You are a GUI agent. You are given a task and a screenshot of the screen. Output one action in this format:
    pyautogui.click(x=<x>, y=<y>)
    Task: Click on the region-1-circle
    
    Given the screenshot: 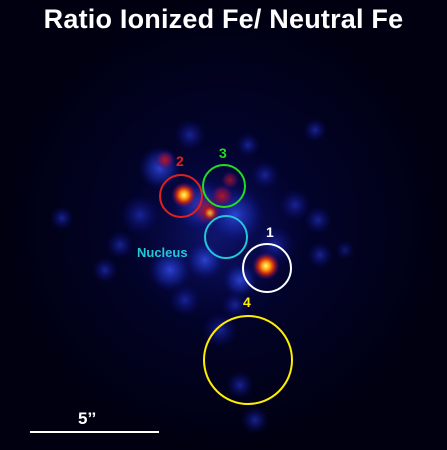 What is the action you would take?
    pyautogui.click(x=267, y=268)
    